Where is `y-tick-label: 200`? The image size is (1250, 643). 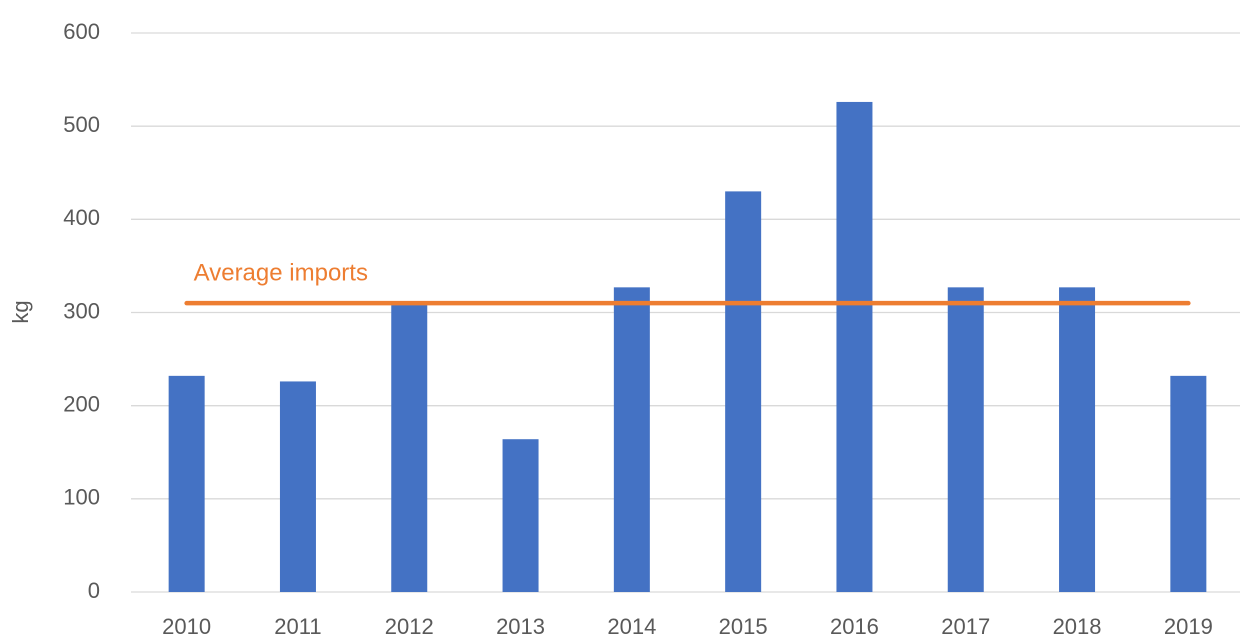 y-tick-label: 200 is located at coordinates (81, 403).